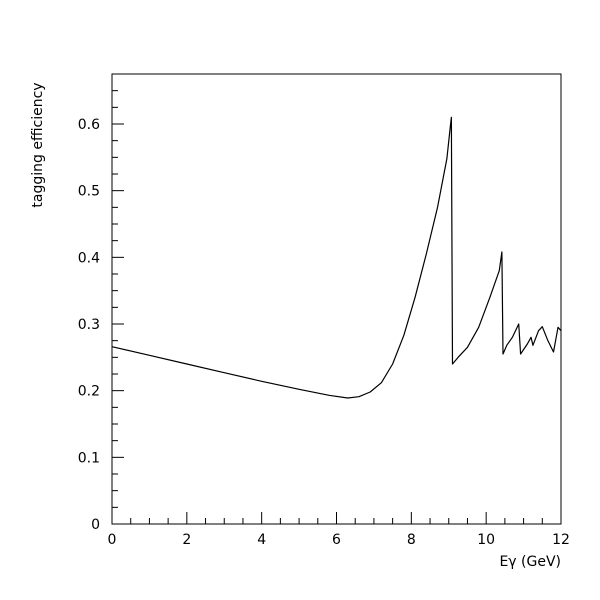 This screenshot has height=600, width=600. Describe the element at coordinates (89, 392) in the screenshot. I see `y-tick-label: 0.2` at that location.